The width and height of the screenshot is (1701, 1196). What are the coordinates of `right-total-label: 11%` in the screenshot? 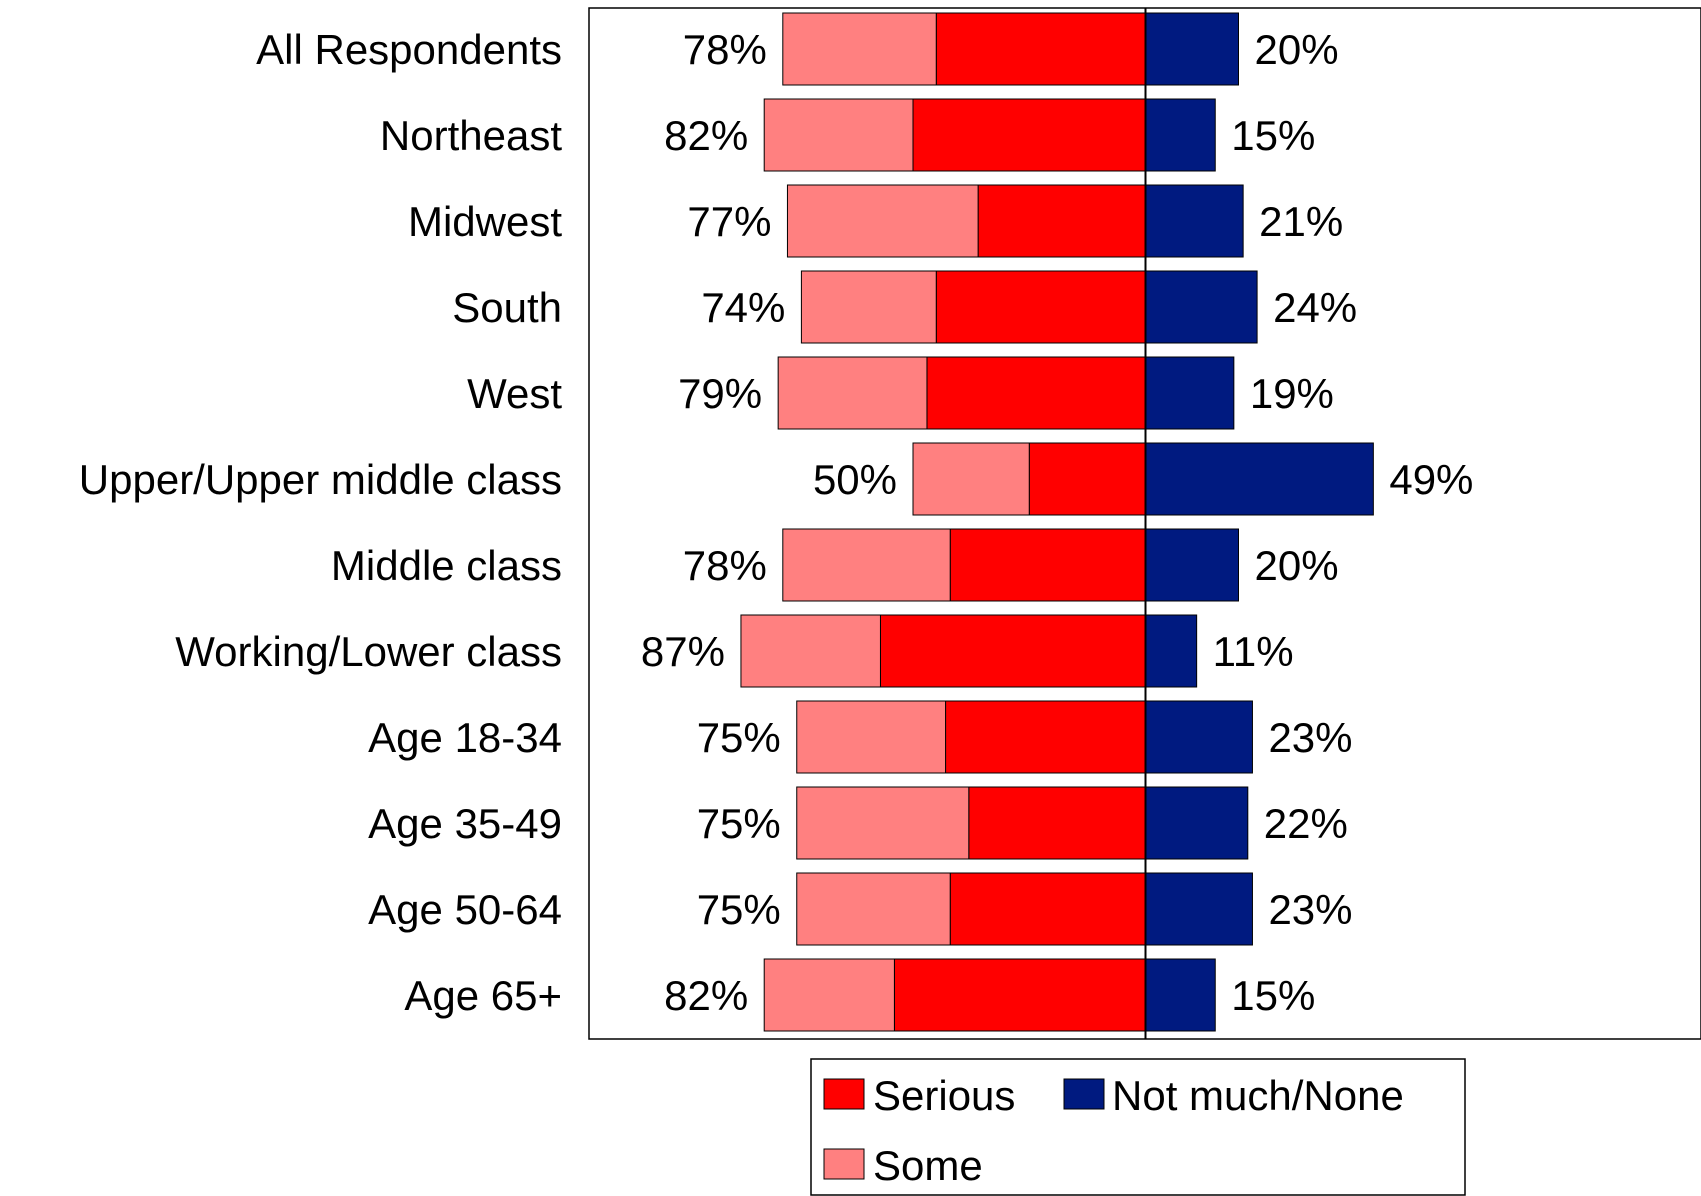 It's located at (1253, 651).